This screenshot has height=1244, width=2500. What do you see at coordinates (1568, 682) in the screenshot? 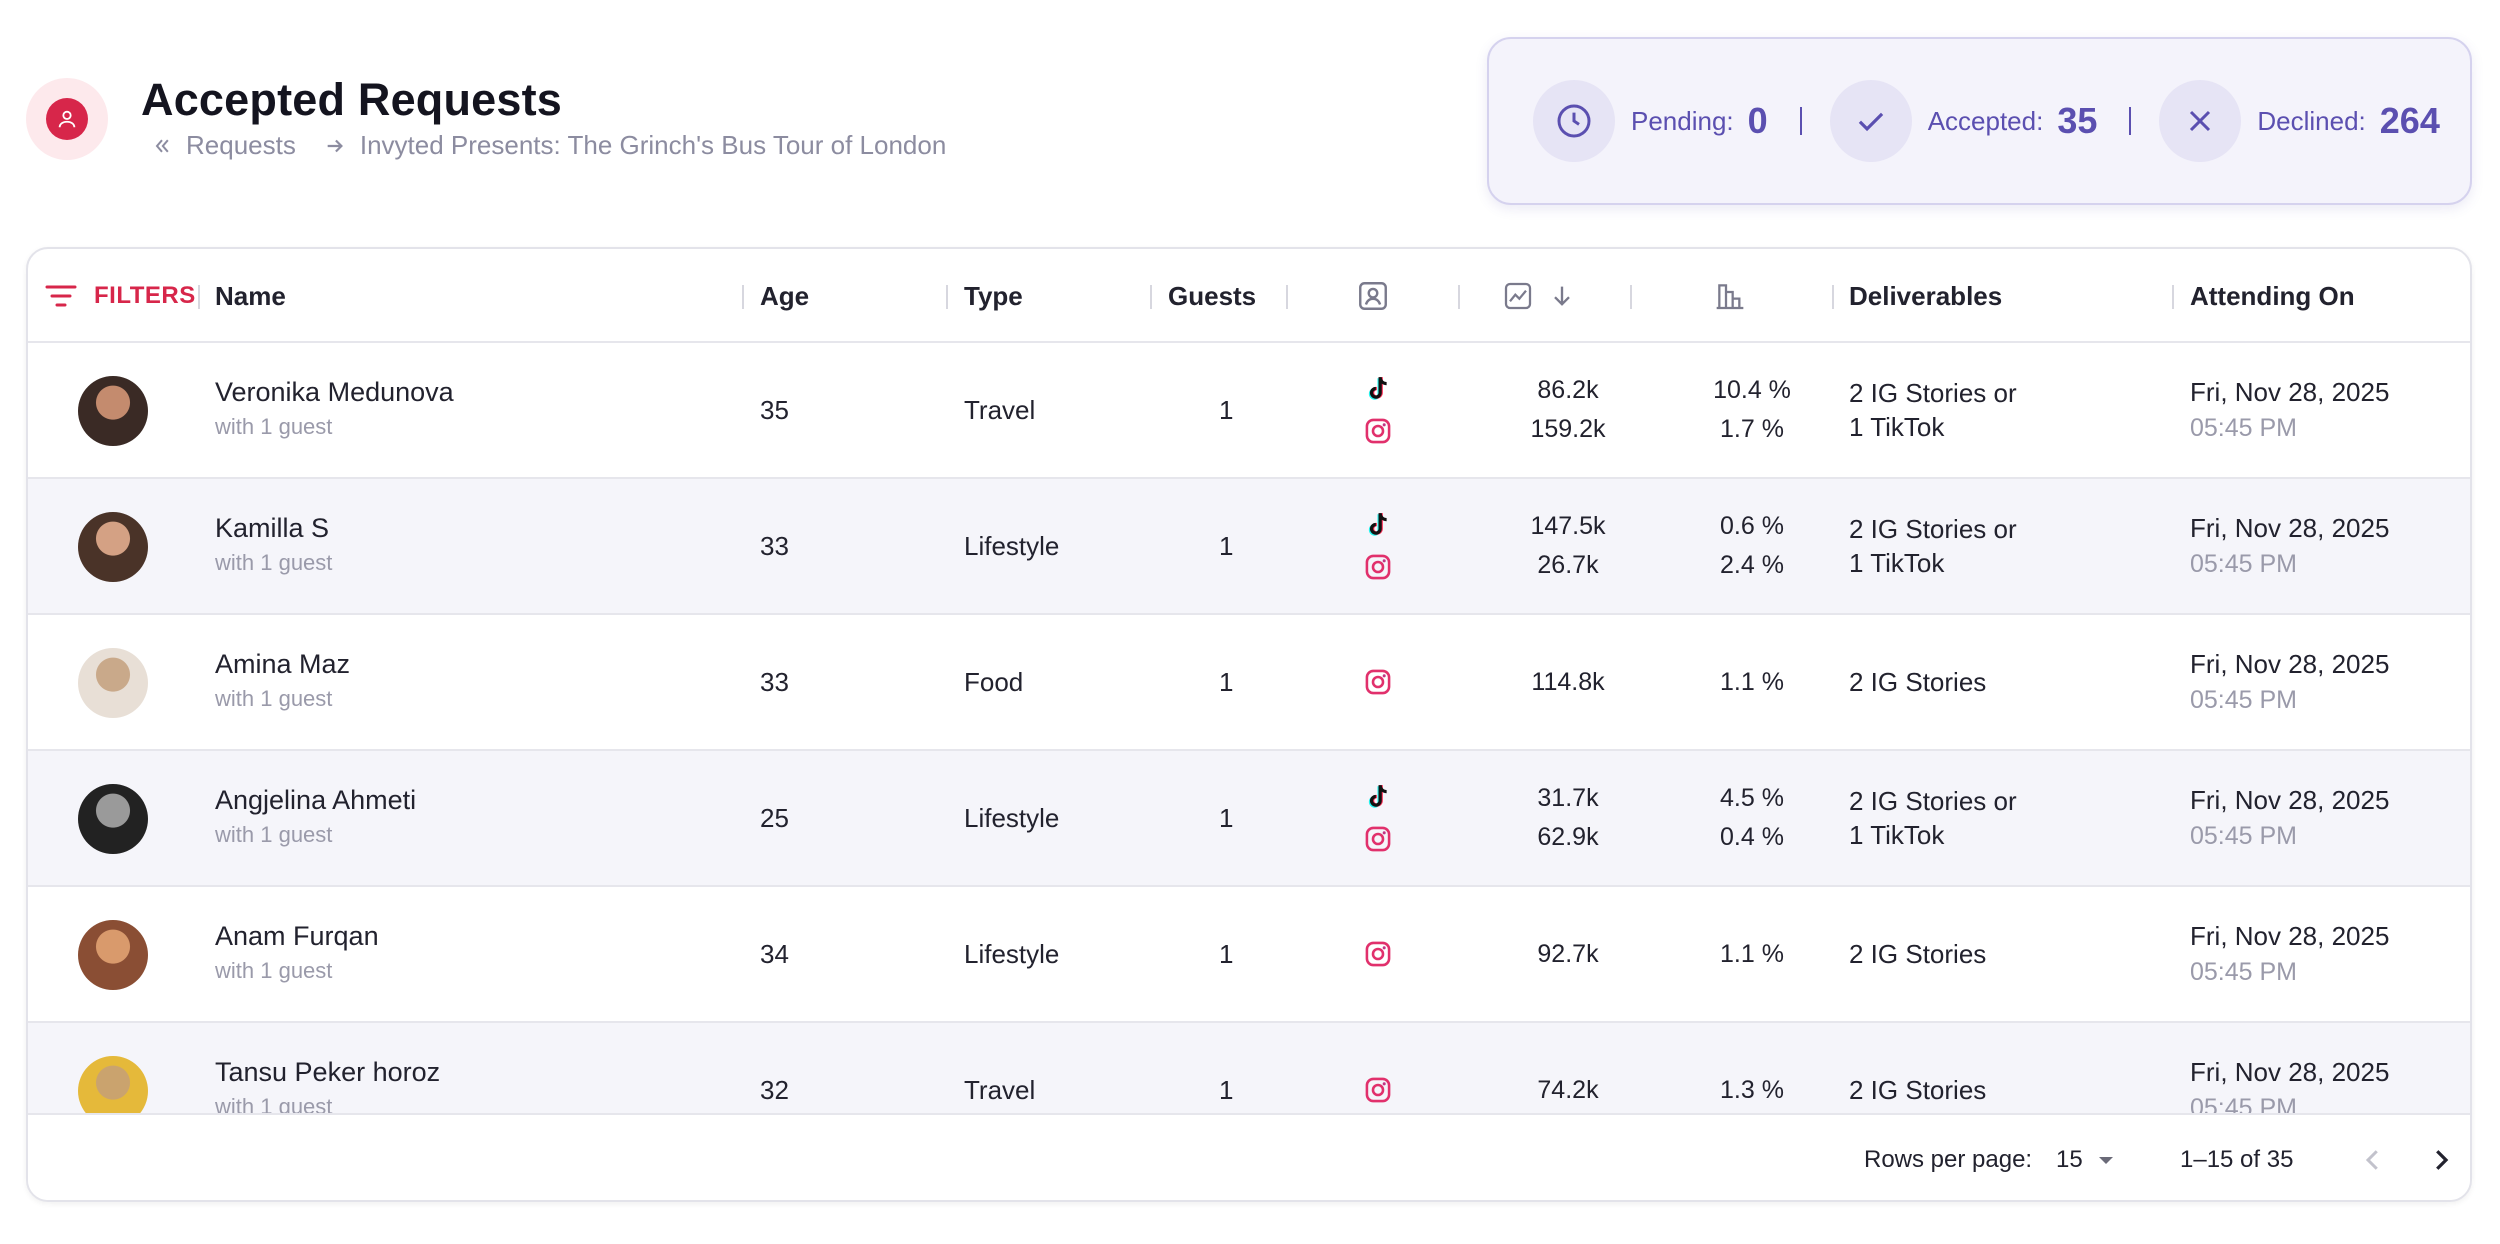
I see `followers-cell: 114.8k` at bounding box center [1568, 682].